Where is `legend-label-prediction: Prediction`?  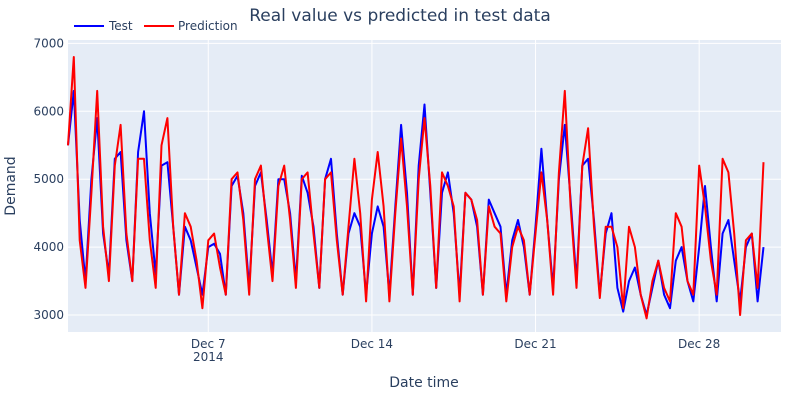 legend-label-prediction: Prediction is located at coordinates (208, 26).